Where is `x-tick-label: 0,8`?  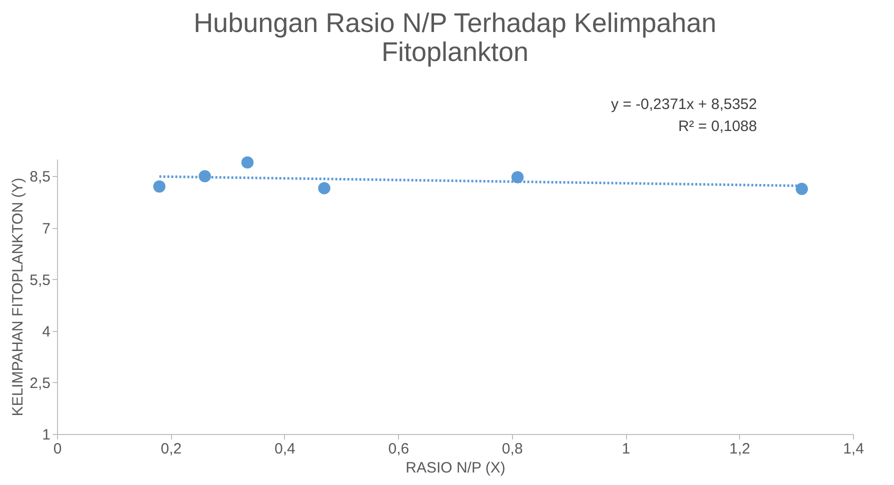
x-tick-label: 0,8 is located at coordinates (512, 449).